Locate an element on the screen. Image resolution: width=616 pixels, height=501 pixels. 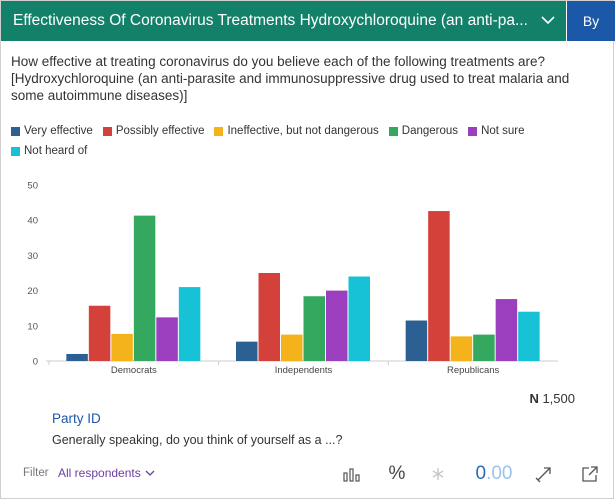
sample-size: N 1,500 is located at coordinates (552, 398).